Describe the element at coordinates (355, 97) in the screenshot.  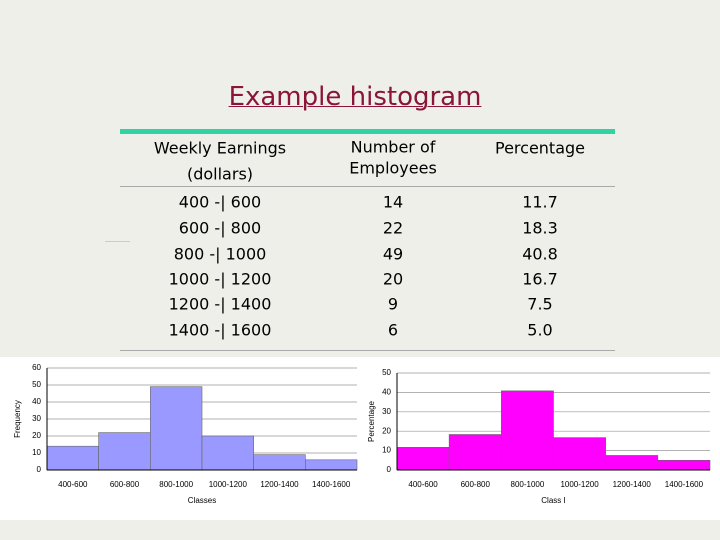
I see `slide-title: Example histogram` at that location.